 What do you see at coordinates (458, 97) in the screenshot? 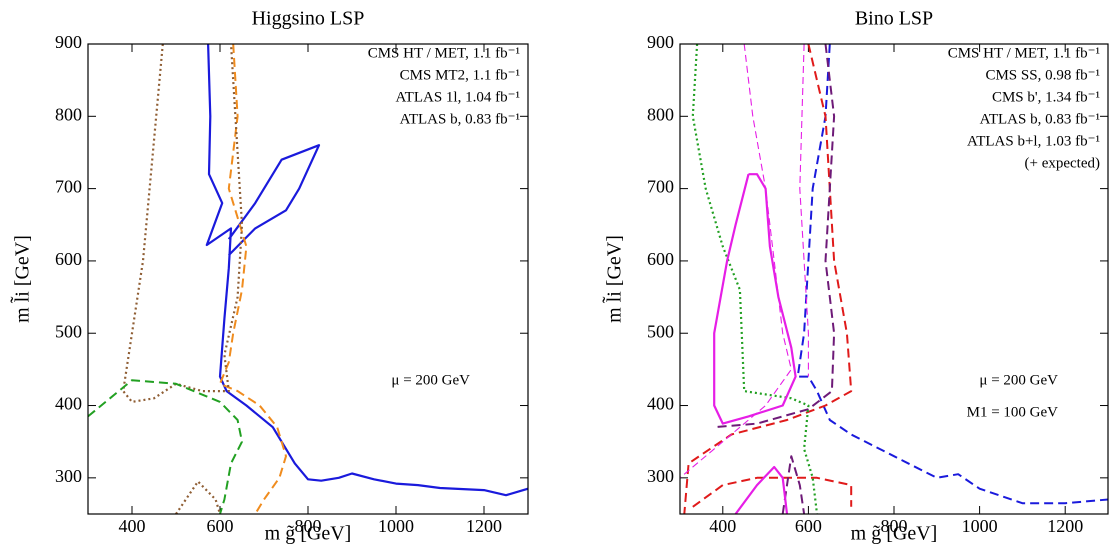
I see `legend-entry: ATLAS 1l, 1.04 fb⁻¹` at bounding box center [458, 97].